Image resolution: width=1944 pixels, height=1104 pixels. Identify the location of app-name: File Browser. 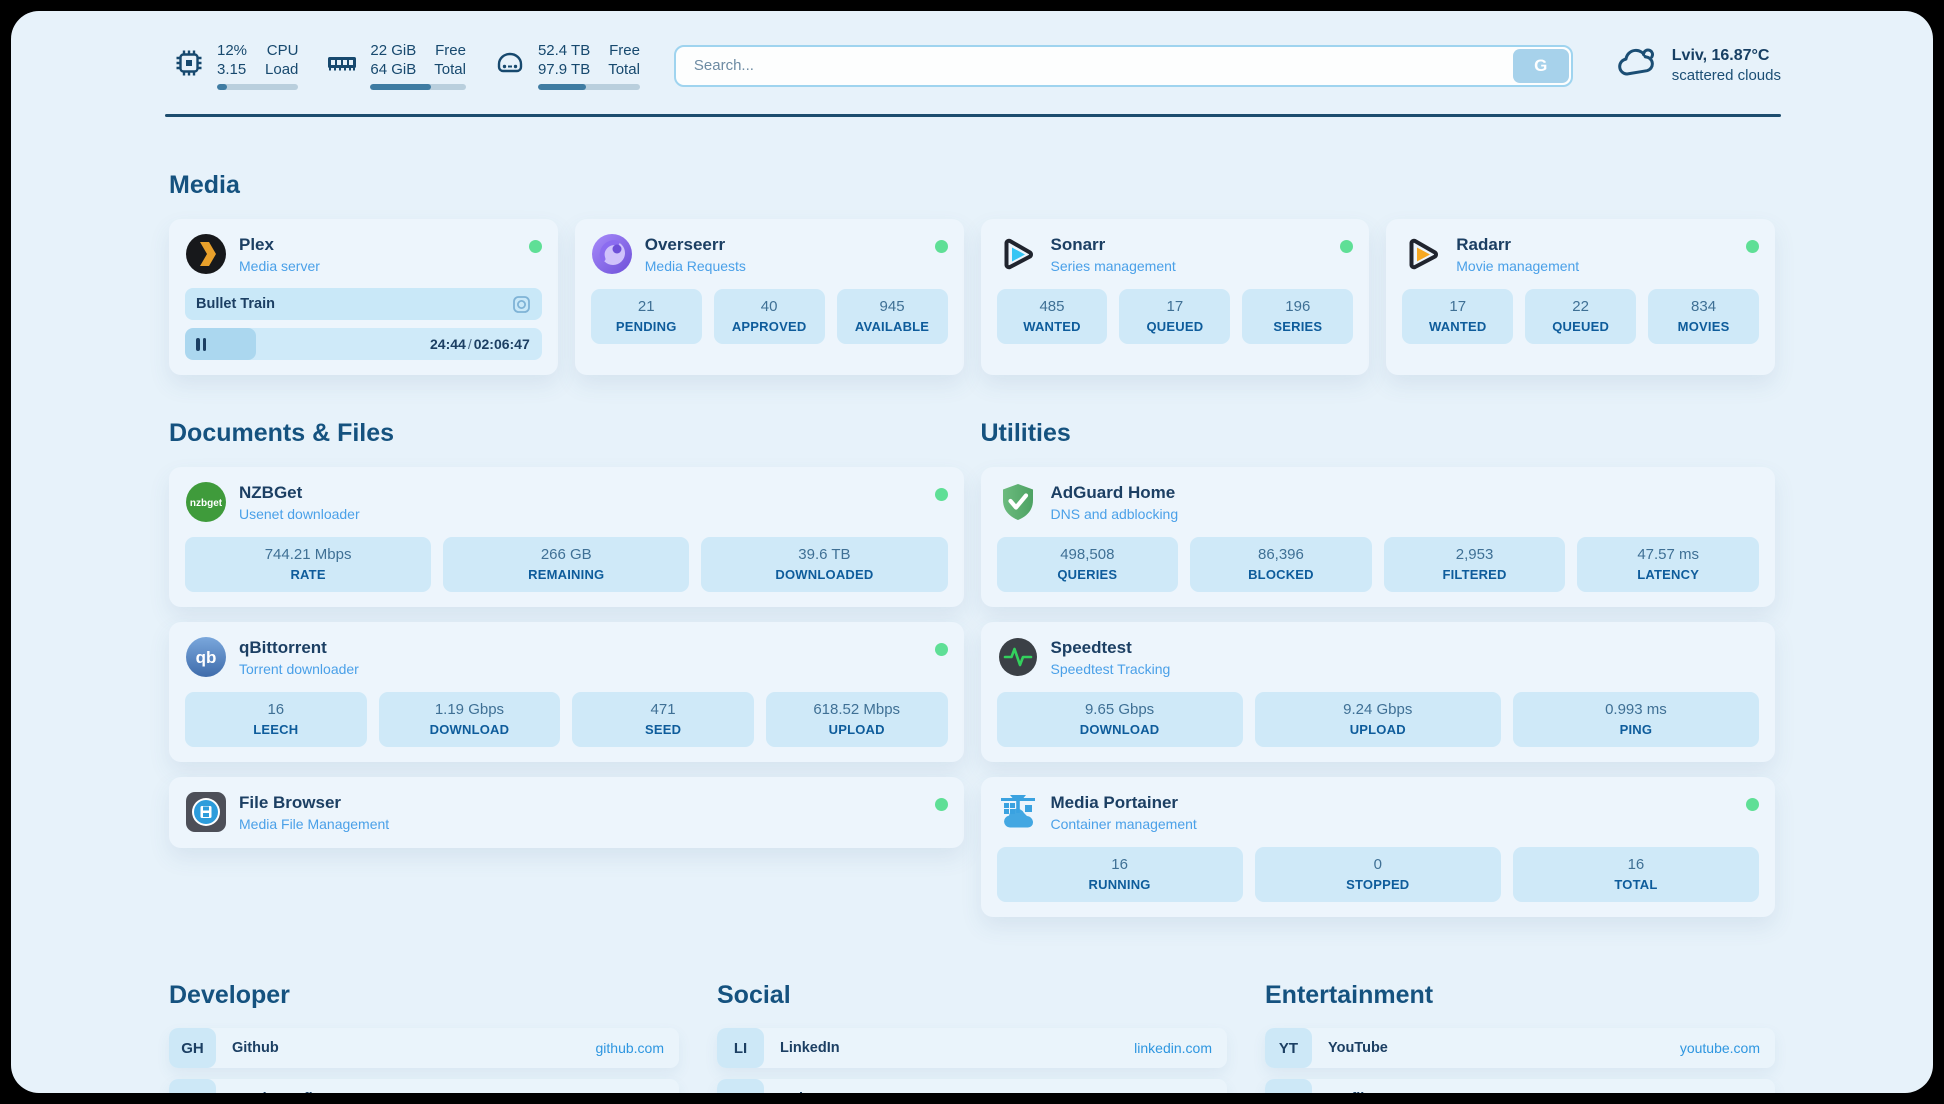
(290, 802).